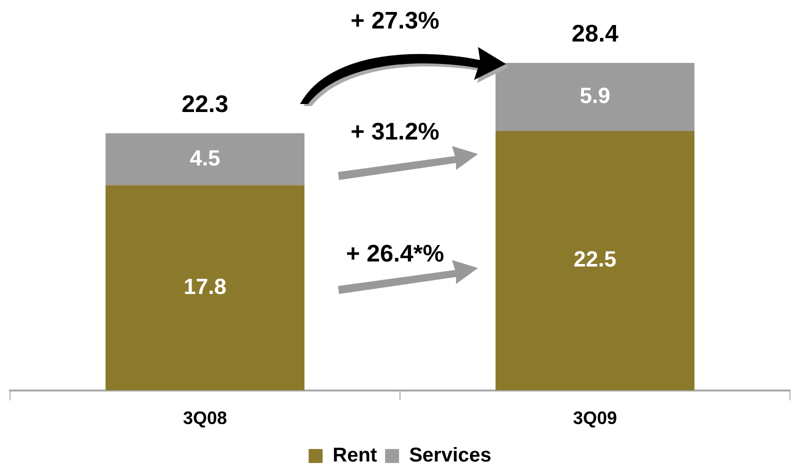 This screenshot has width=796, height=476. What do you see at coordinates (595, 418) in the screenshot?
I see `x-tick-label: 3Q09` at bounding box center [595, 418].